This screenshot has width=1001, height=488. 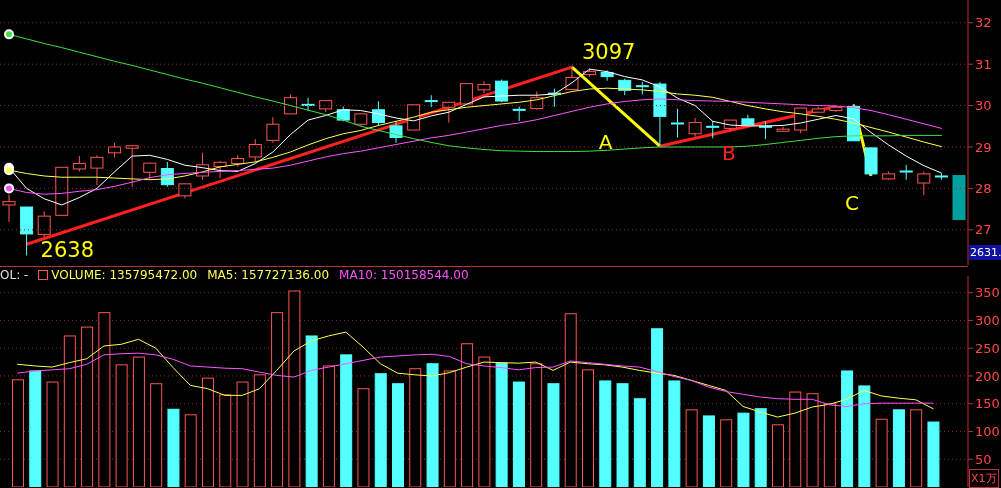 What do you see at coordinates (987, 348) in the screenshot?
I see `y-tick-label: 250` at bounding box center [987, 348].